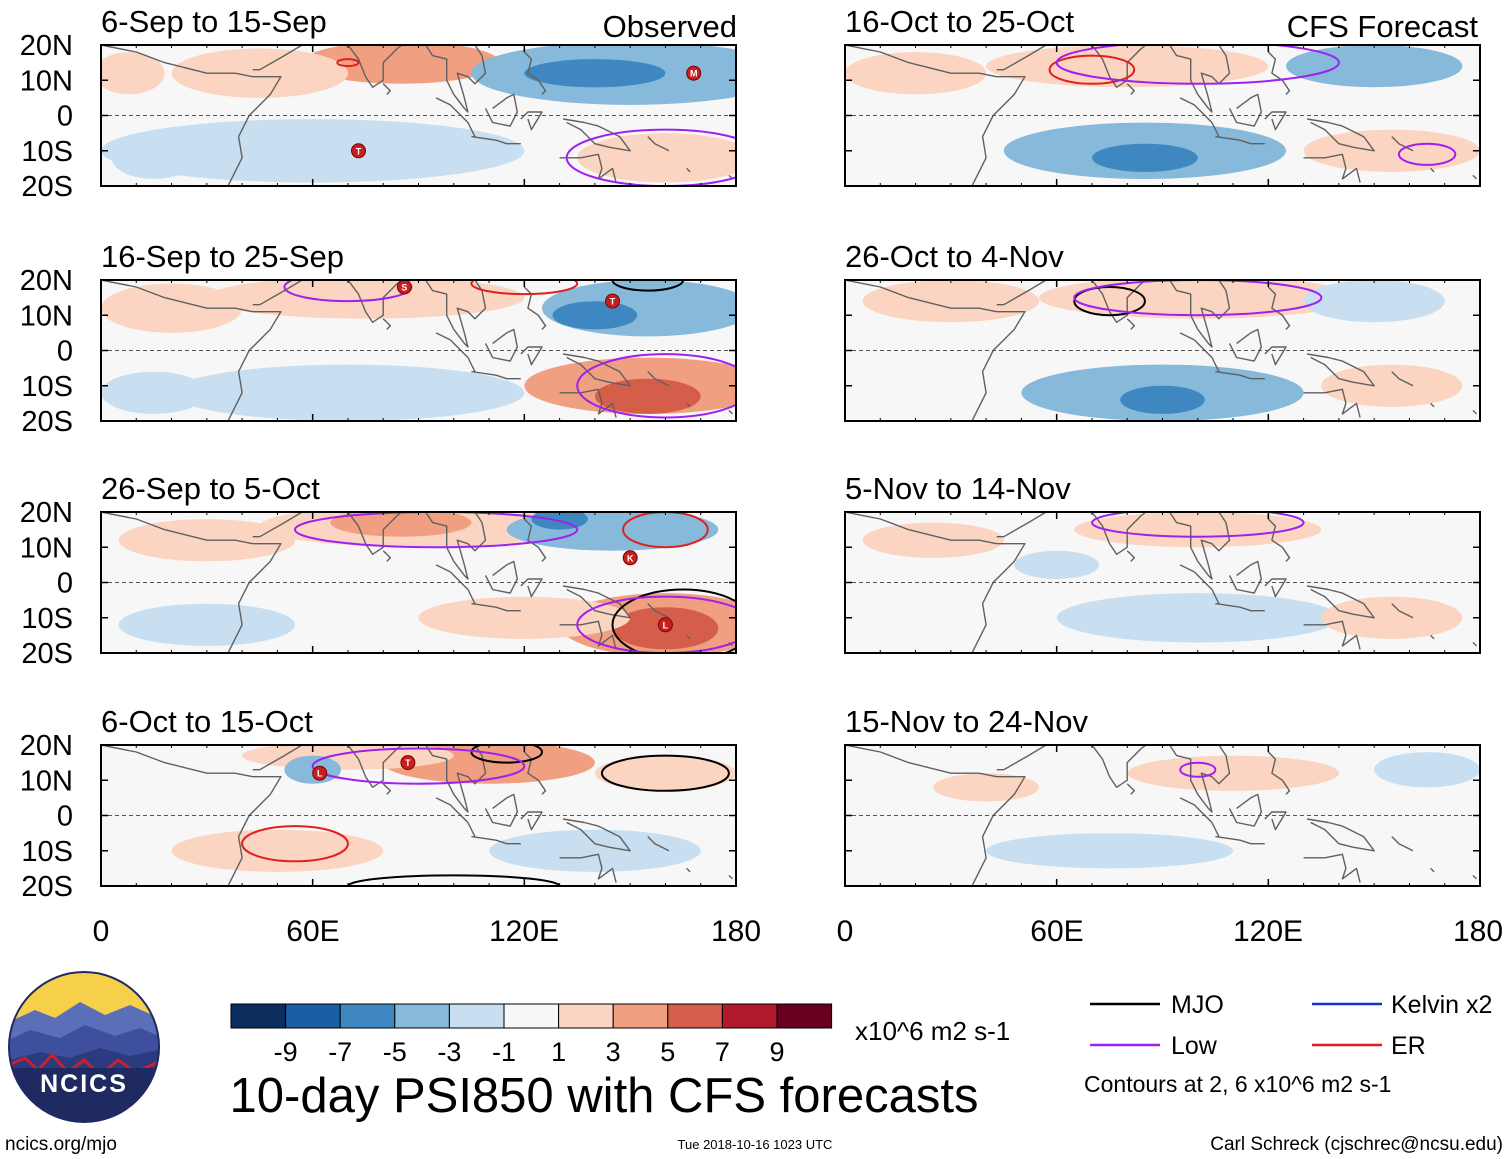  What do you see at coordinates (47, 187) in the screenshot?
I see `y-tick-label: 20S` at bounding box center [47, 187].